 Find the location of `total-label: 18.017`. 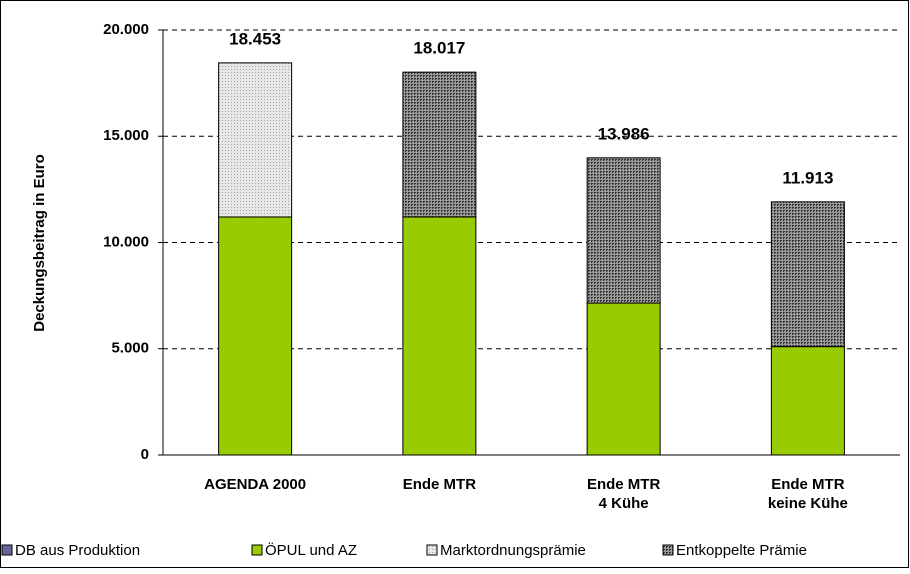

total-label: 18.017 is located at coordinates (439, 48).